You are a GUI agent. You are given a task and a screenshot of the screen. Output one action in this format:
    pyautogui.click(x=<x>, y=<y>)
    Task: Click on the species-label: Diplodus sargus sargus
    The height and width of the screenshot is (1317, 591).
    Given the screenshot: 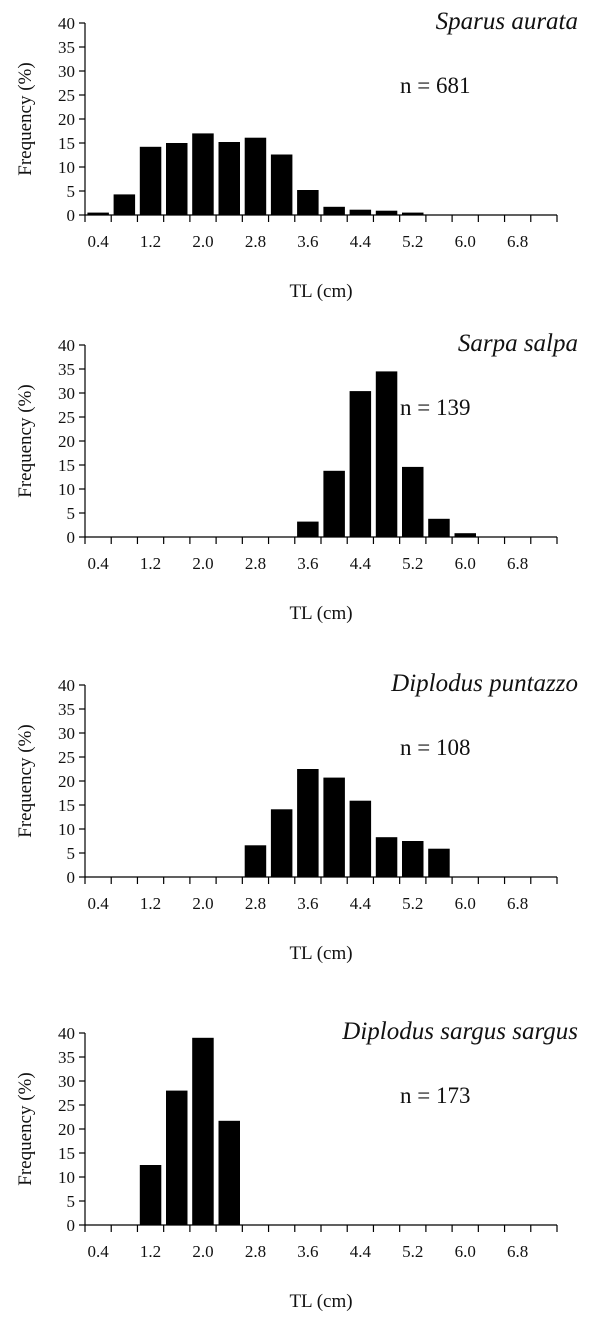 What is the action you would take?
    pyautogui.click(x=459, y=1031)
    